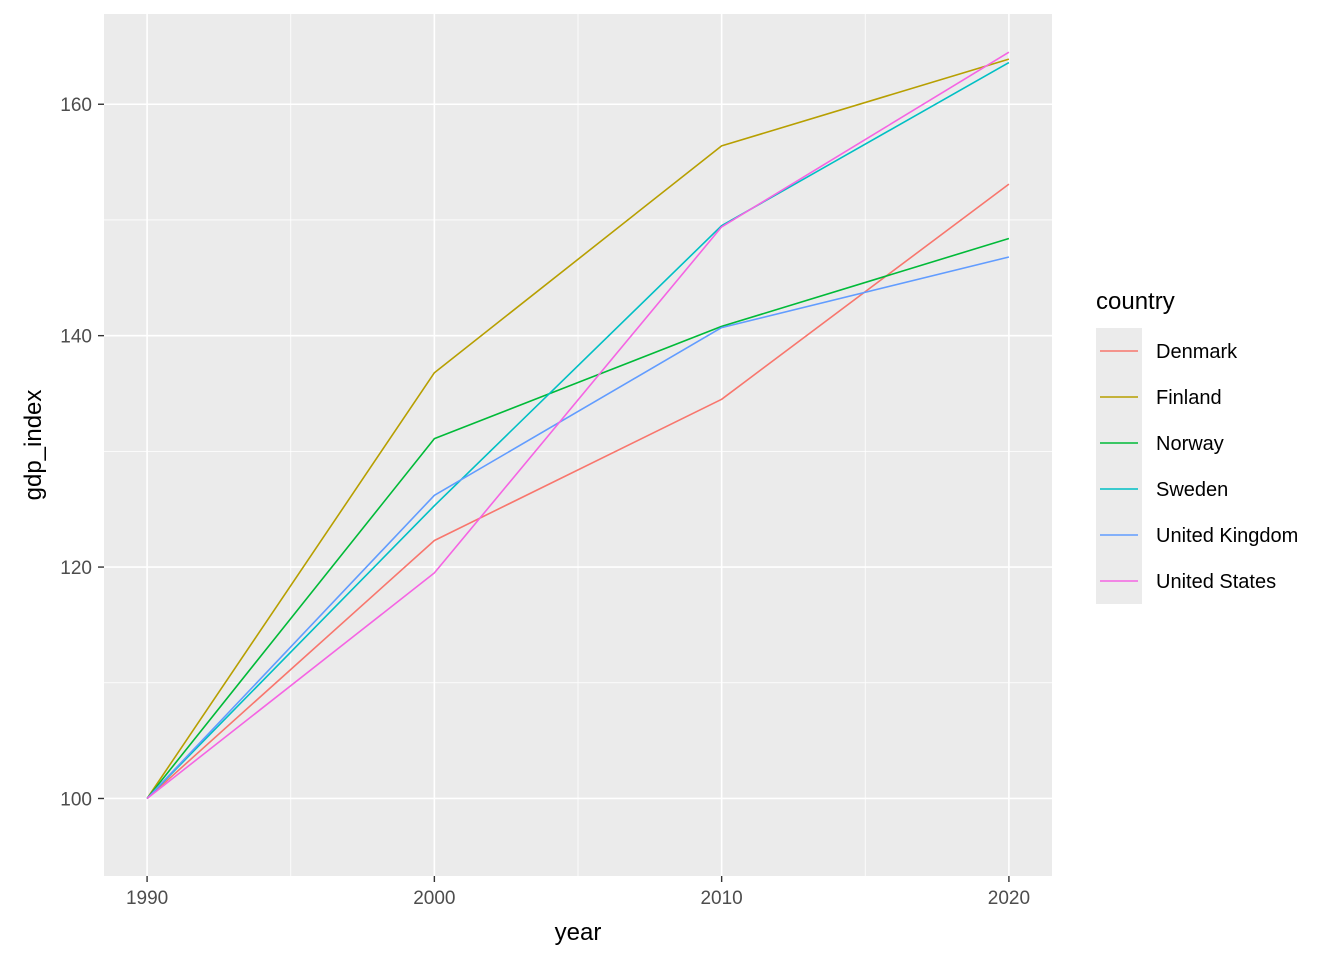 The image size is (1344, 960). I want to click on legend-label: Sweden, so click(1192, 490).